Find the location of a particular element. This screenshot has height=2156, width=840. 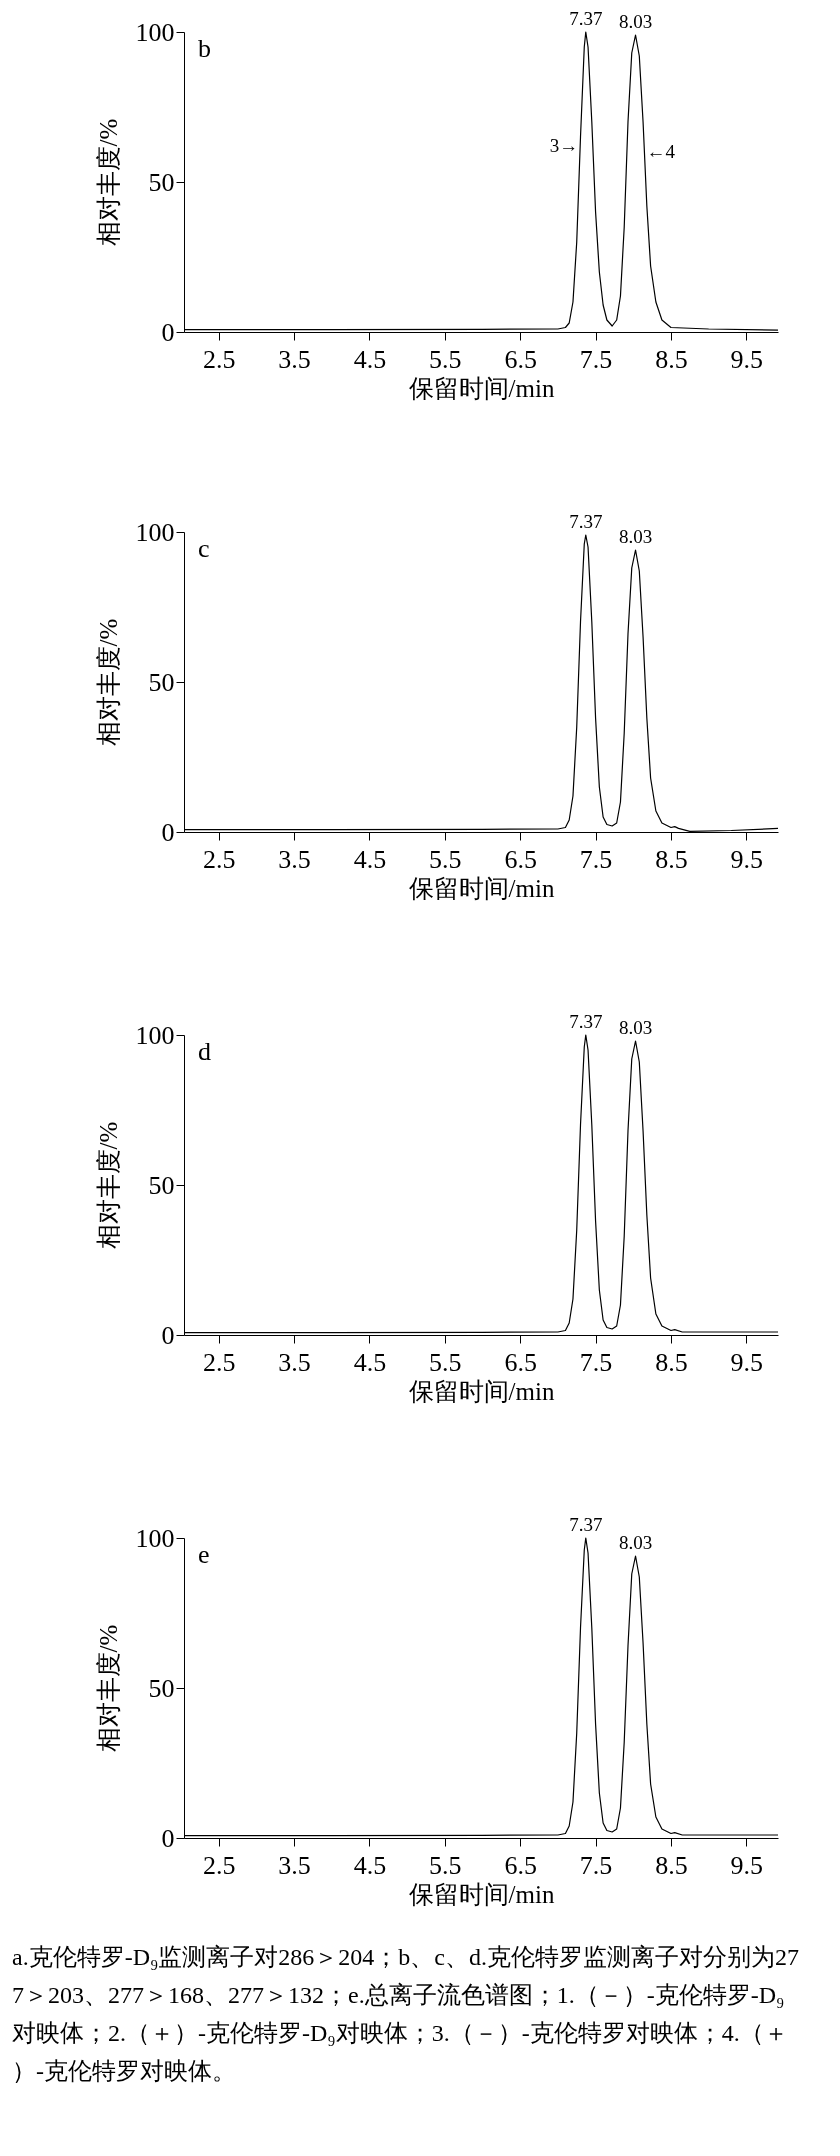

text: a.克伦特罗-D₉监测离子对286＞204；b、c、d.克伦特罗监测离子对分别为277＞203、277＞168、277＞132；e.总离子流色谱图；1.（－）-克伦特罗-D₉对映体；2.（＋）-克伦特罗-D₉对映体；3.（－）-克伦特罗对映体；4.（＋）-克伦特罗对映体。 is located at coordinates (405, 2014).